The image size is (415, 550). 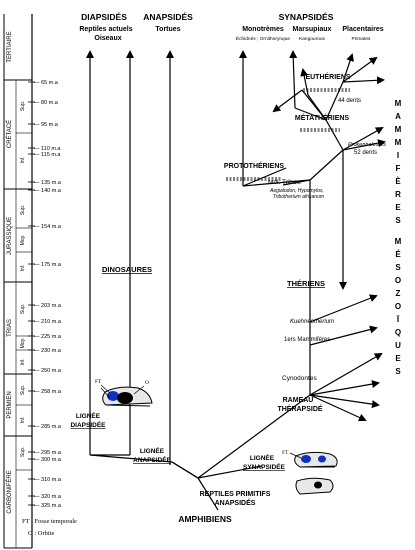 I want to click on age-label: — 203 m.a, so click(x=48, y=306).